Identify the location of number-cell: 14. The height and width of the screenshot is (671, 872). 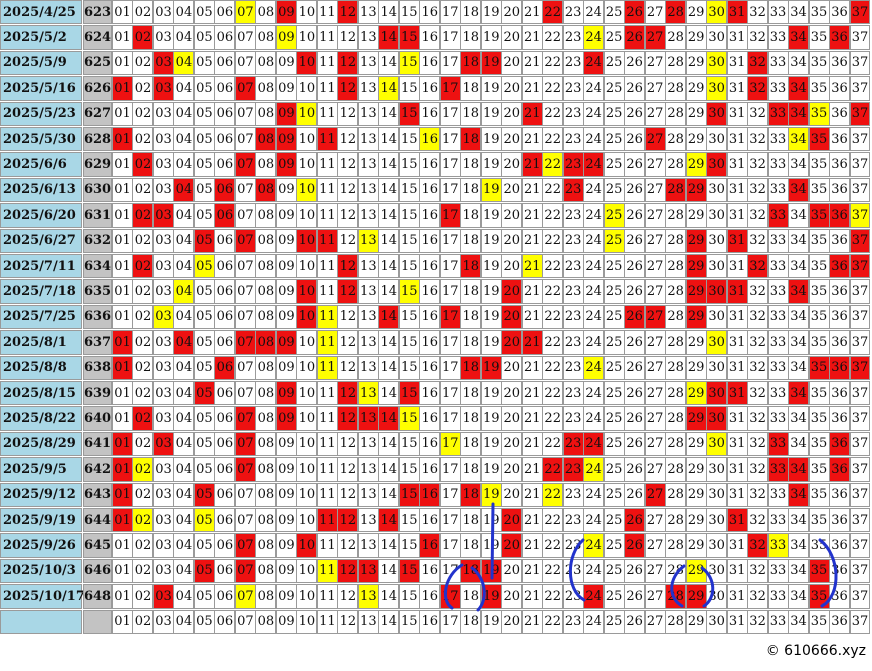
(389, 469).